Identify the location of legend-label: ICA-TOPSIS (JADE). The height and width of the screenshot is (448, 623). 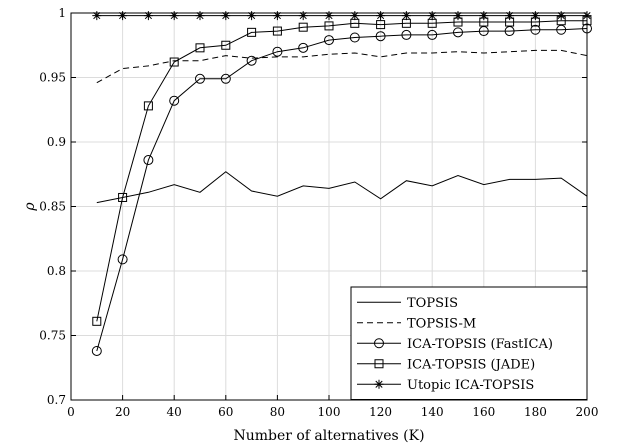
(471, 364).